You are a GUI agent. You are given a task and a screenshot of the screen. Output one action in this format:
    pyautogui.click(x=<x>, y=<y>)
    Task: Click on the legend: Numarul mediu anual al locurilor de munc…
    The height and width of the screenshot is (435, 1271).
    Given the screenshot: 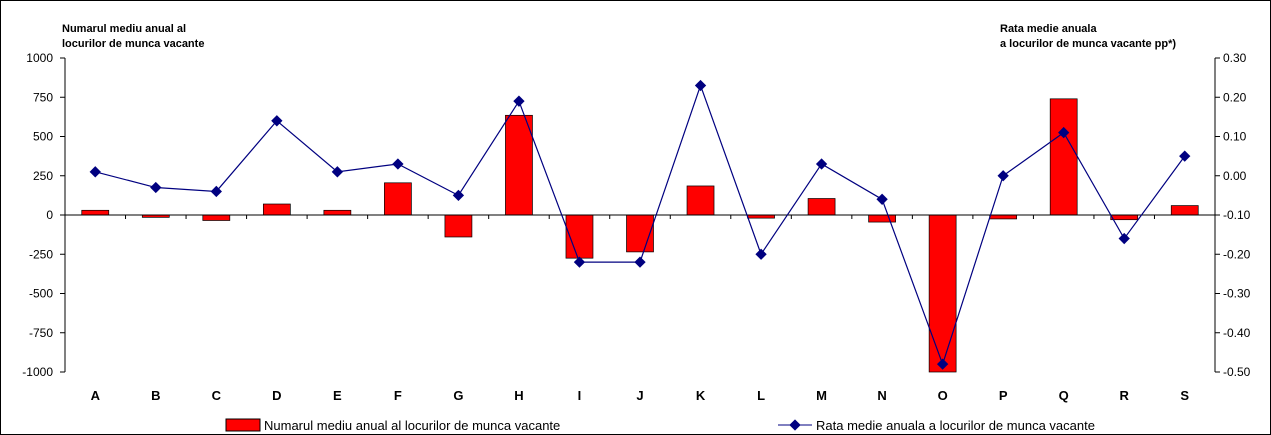 What is the action you would take?
    pyautogui.click(x=660, y=425)
    